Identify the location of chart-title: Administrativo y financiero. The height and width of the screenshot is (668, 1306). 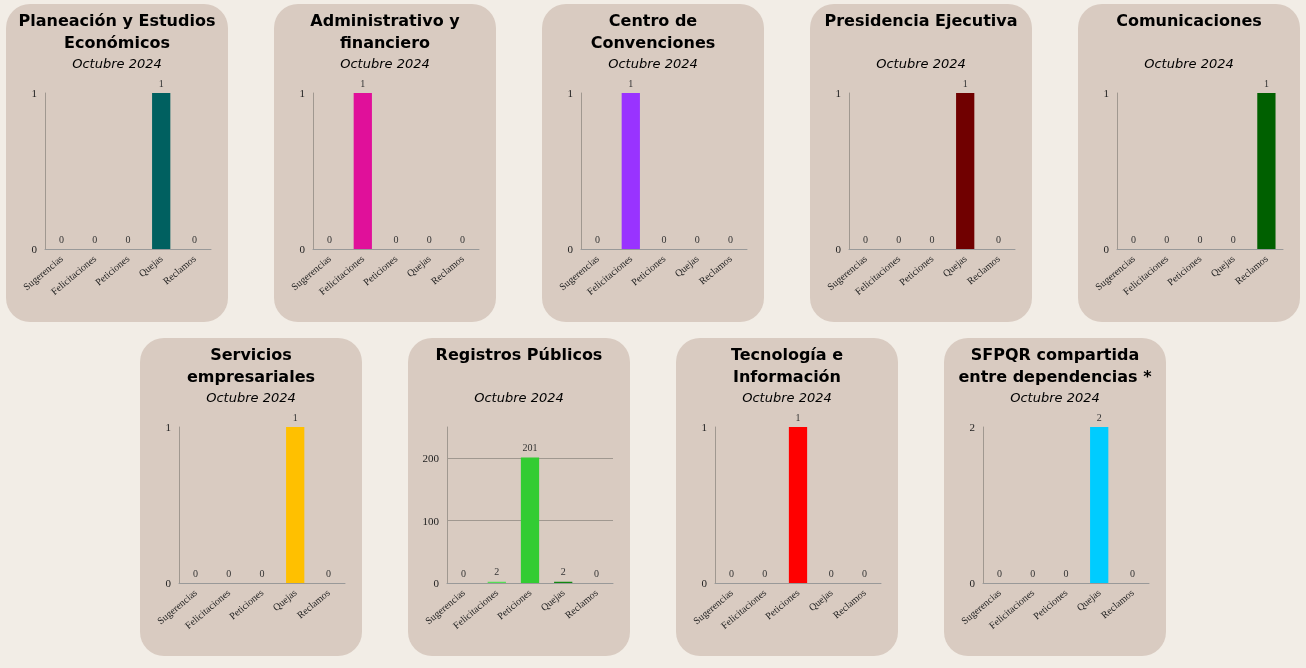
(385, 32).